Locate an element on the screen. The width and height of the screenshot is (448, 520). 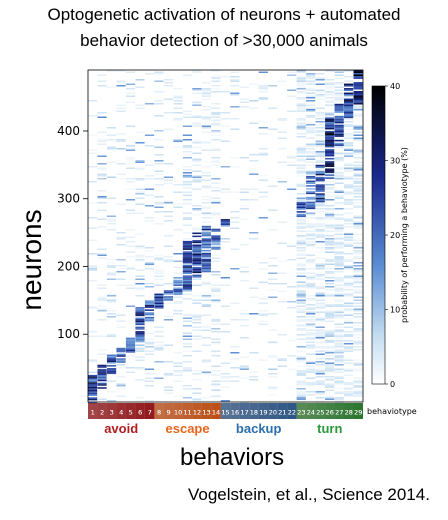
behaviotype-number: 16 is located at coordinates (235, 413).